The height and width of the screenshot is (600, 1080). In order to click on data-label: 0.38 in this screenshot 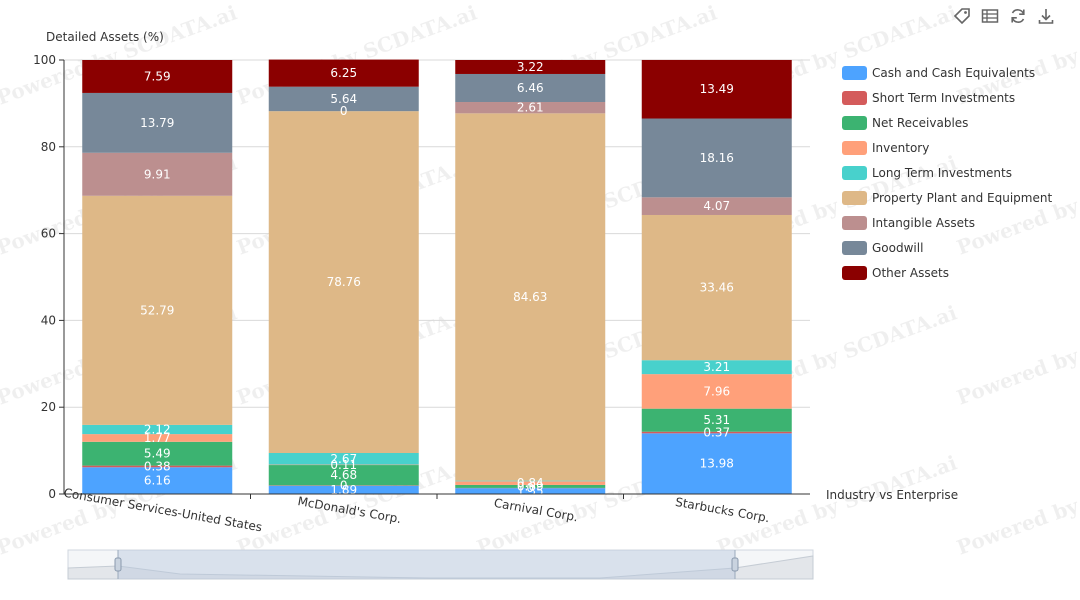, I will do `click(157, 466)`.